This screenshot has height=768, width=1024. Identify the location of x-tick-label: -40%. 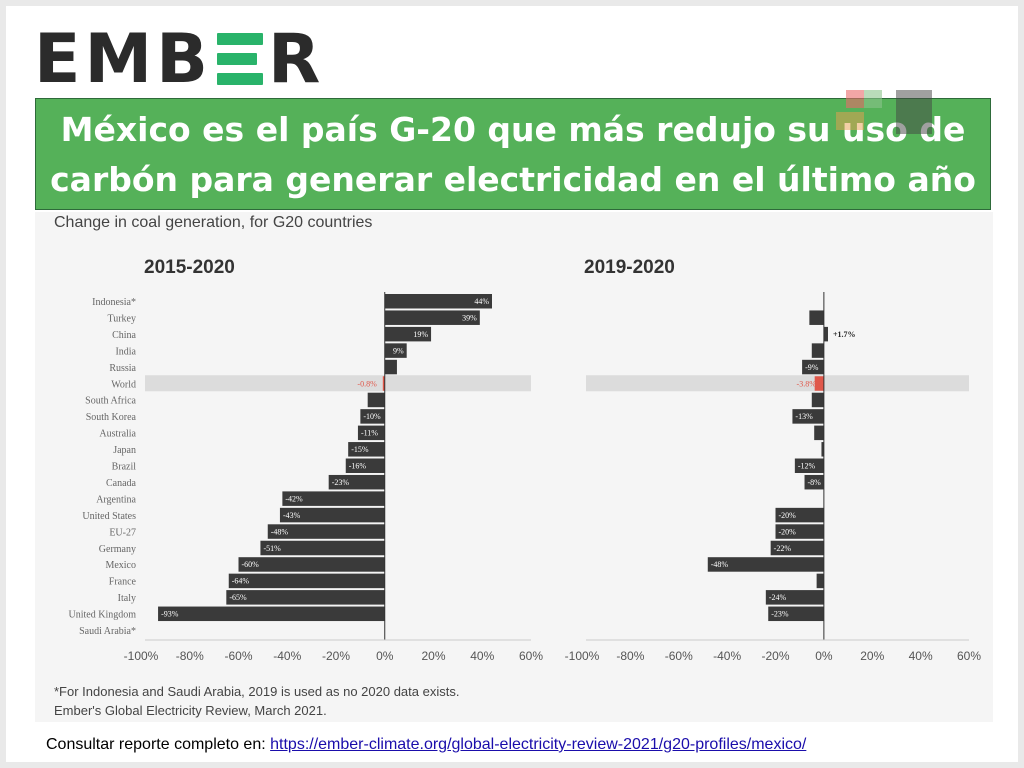
(727, 656).